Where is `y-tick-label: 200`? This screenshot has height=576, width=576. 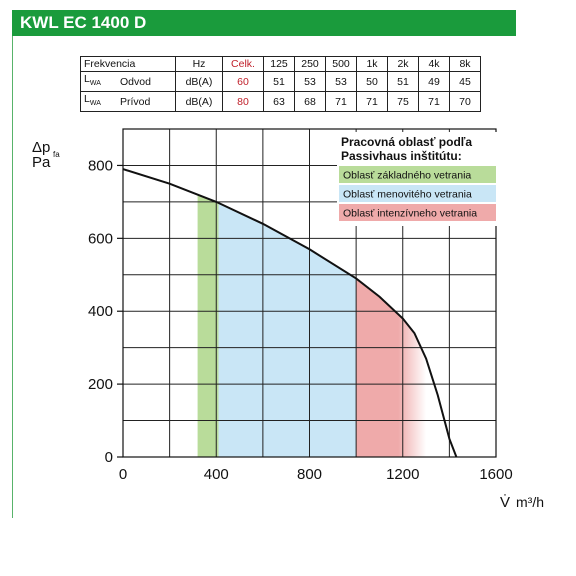
y-tick-label: 200 is located at coordinates (100, 384).